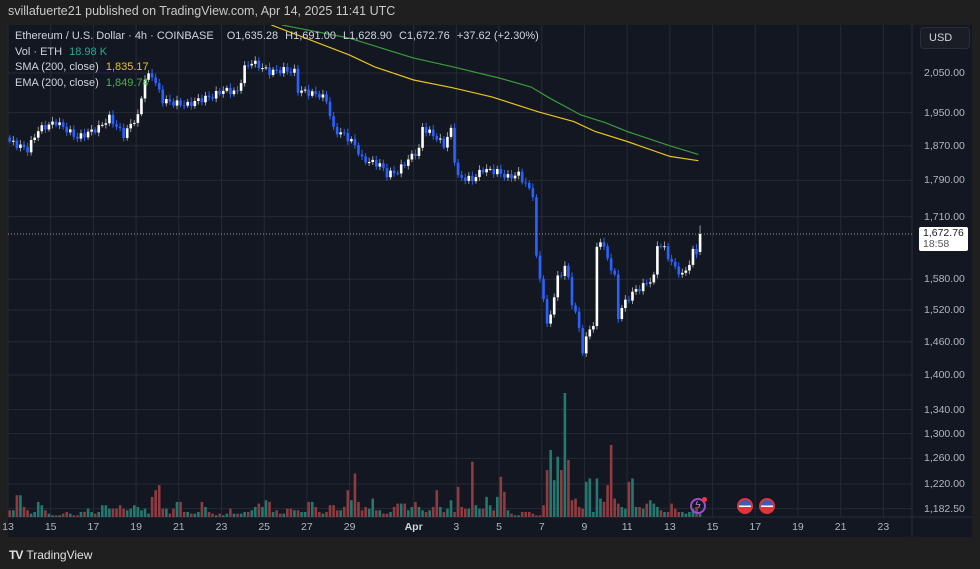 The height and width of the screenshot is (569, 980). I want to click on price-tick-label: 1,460.00, so click(944, 341).